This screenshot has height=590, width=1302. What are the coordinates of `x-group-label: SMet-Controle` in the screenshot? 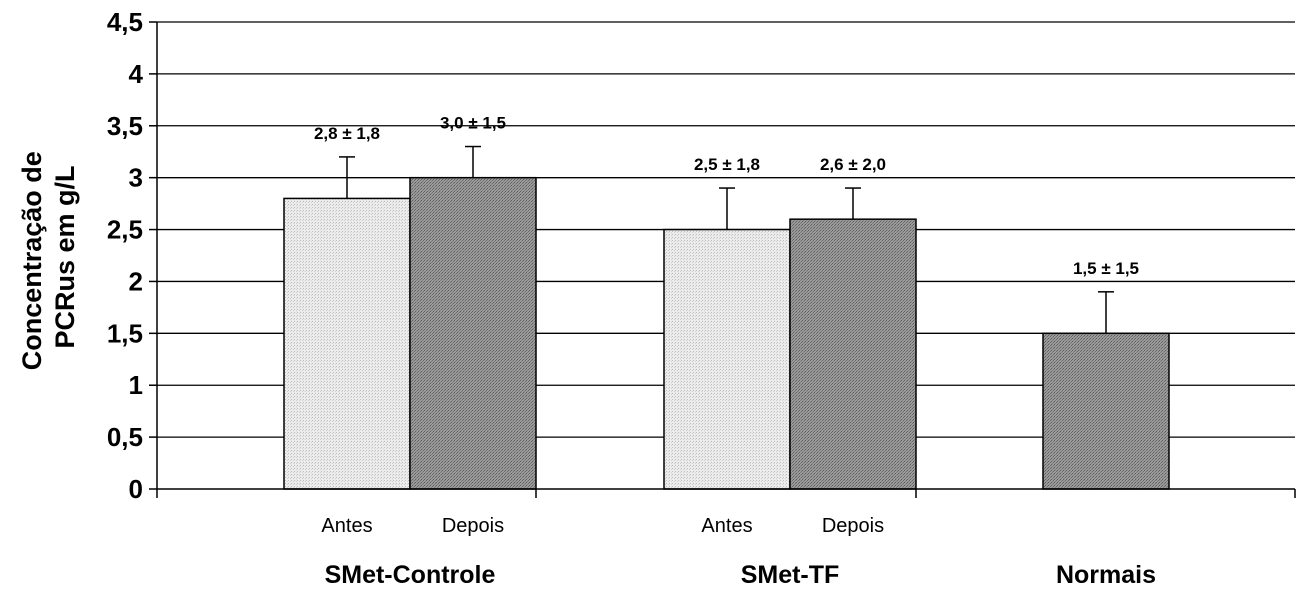 It's located at (410, 575).